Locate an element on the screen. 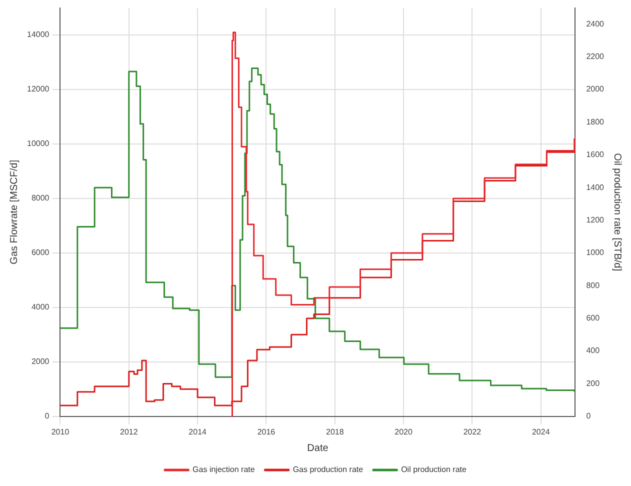 The width and height of the screenshot is (631, 486). y-axis-title: Gas Flowrate [MSCF/d] is located at coordinates (14, 212).